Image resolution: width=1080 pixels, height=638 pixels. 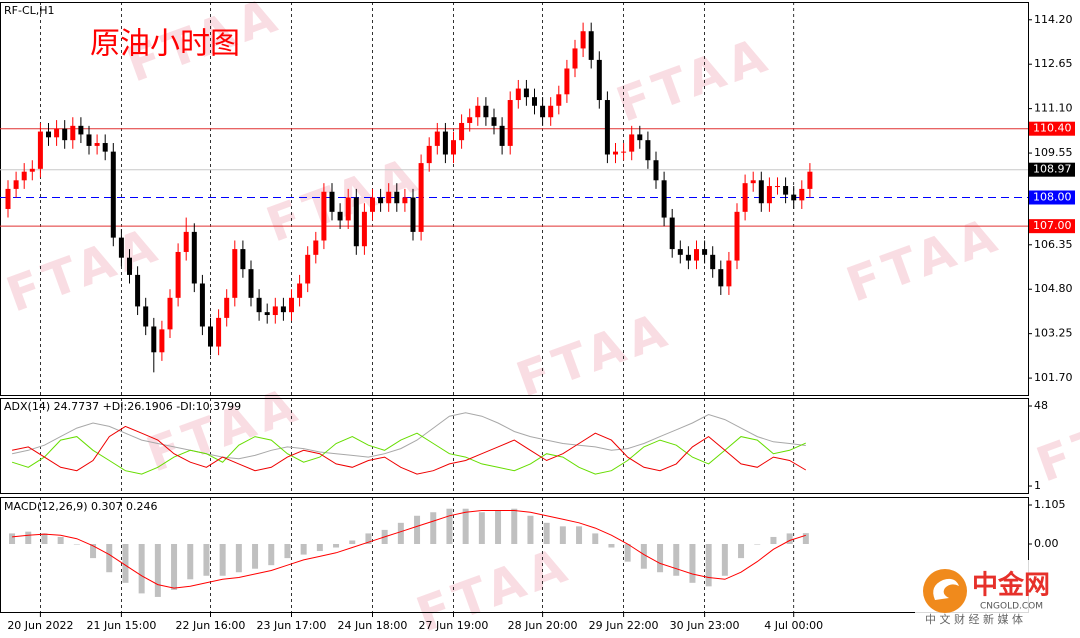 I want to click on y-tick-label: 0.00, so click(x=1046, y=543).